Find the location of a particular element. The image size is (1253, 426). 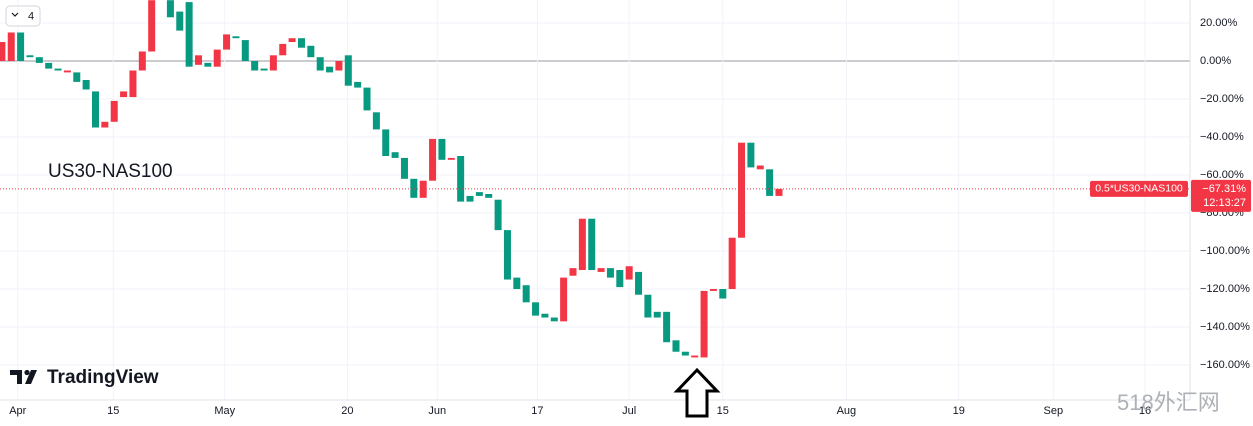

price-value: −67.31% is located at coordinates (1224, 189).